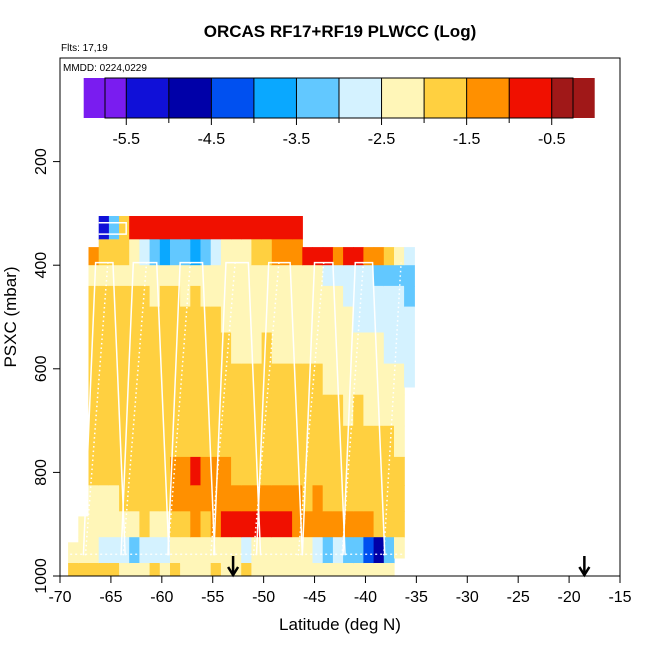  I want to click on colorbar: -5.5 -4.5 -3.5 -2.5 -1.5 -0.5, so click(339, 112).